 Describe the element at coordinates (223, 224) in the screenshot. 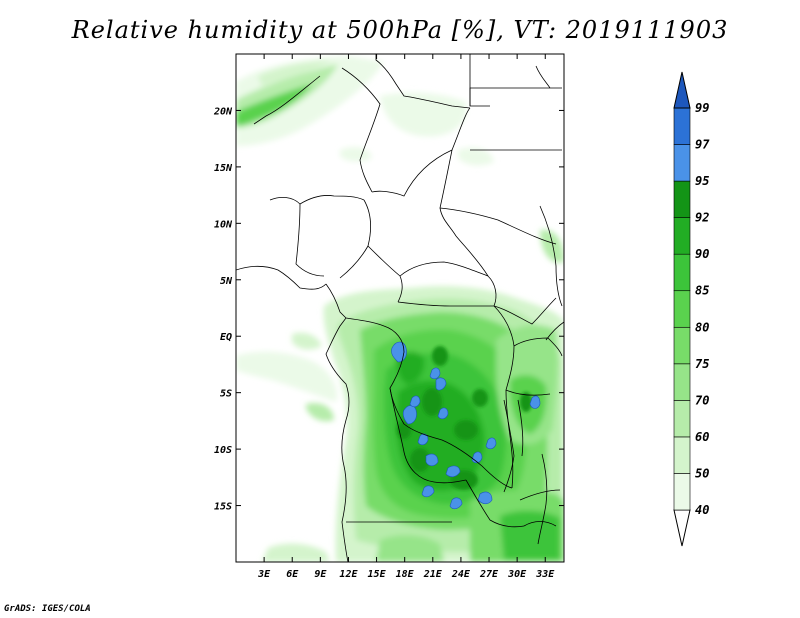

I see `lat-tick-label: 10N` at that location.